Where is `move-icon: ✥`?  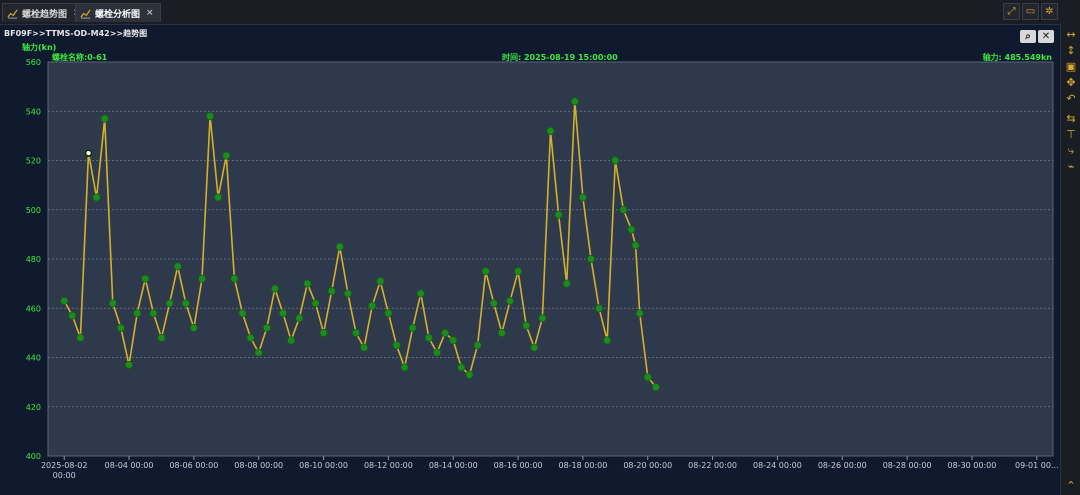
move-icon: ✥ is located at coordinates (1071, 82).